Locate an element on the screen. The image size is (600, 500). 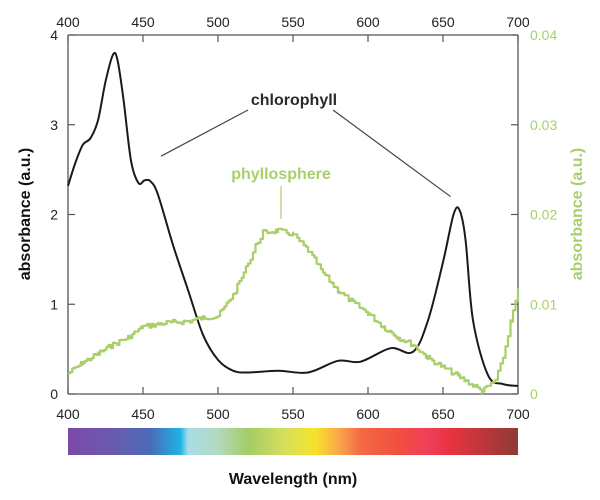
y-tick-label-right: 0 is located at coordinates (534, 394).